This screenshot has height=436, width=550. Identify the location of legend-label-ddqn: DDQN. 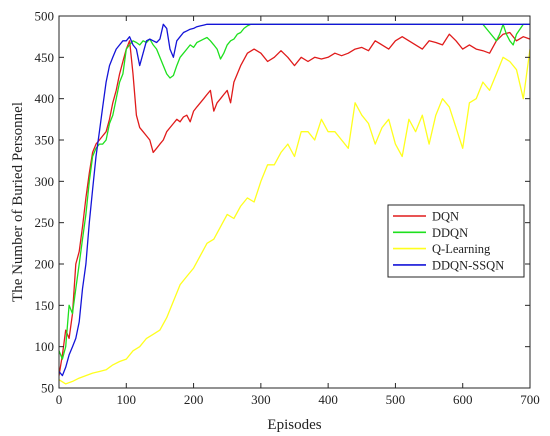
(450, 233).